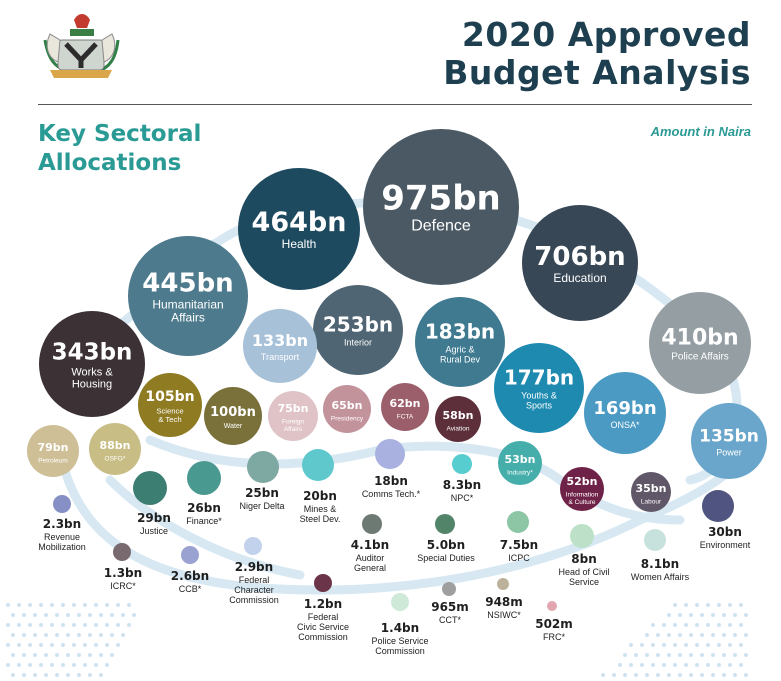 The image size is (781, 681). I want to click on bubble-circle-humanitarian-affairs, so click(188, 296).